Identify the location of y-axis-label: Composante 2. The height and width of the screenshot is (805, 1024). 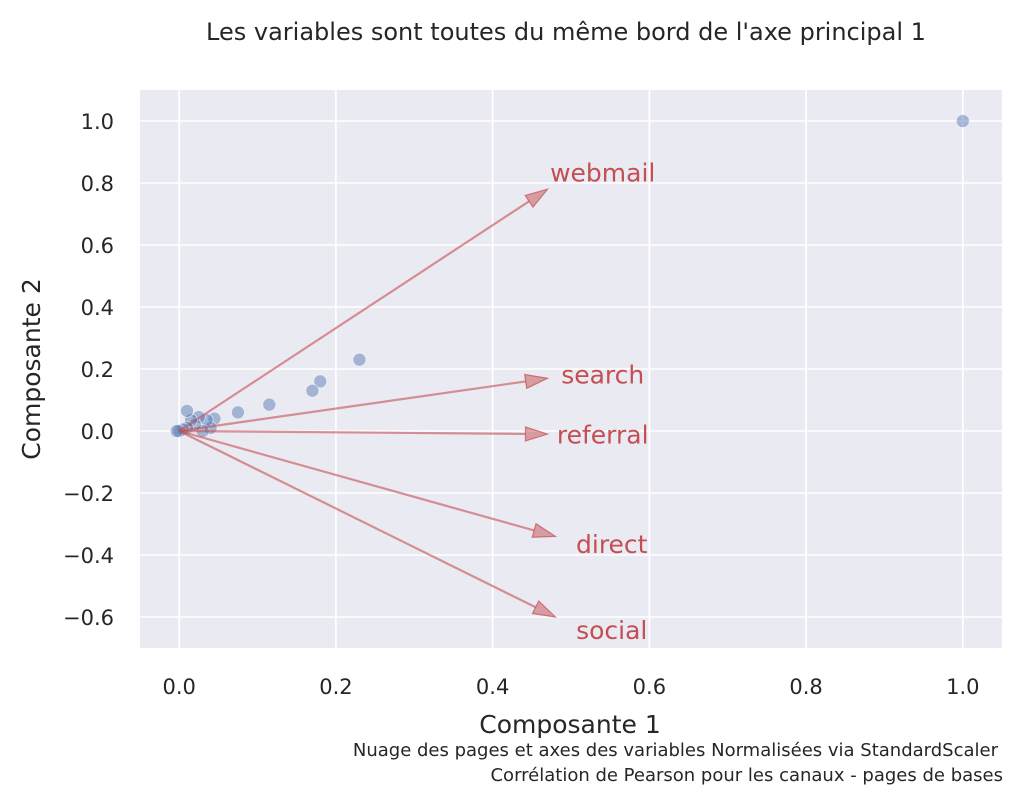
(31, 369).